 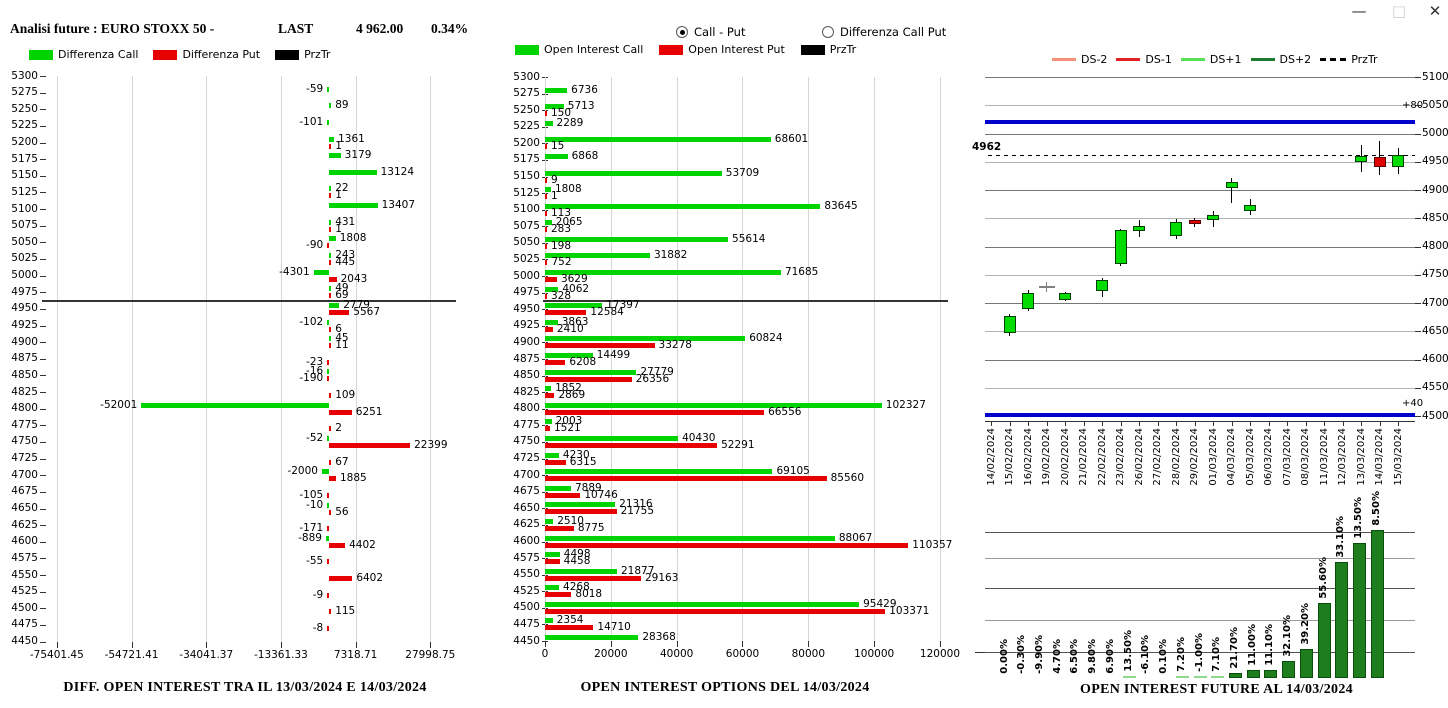 I want to click on x-axis-date-label: 13/03/2024, so click(x=1361, y=456).